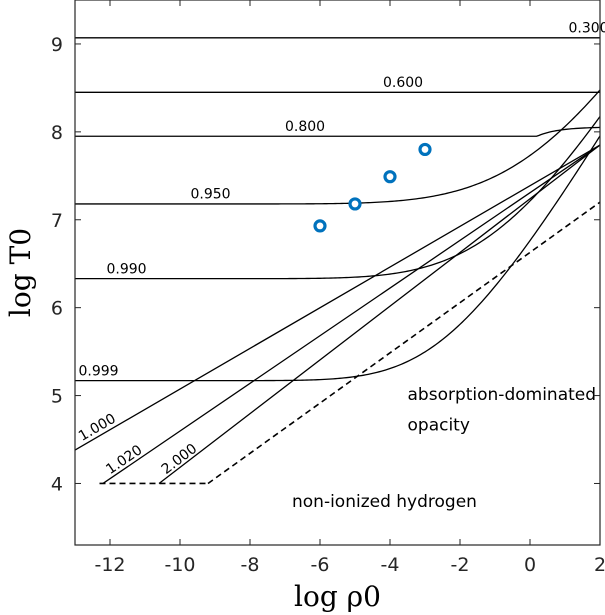  What do you see at coordinates (179, 565) in the screenshot?
I see `x-tick-label: -10` at bounding box center [179, 565].